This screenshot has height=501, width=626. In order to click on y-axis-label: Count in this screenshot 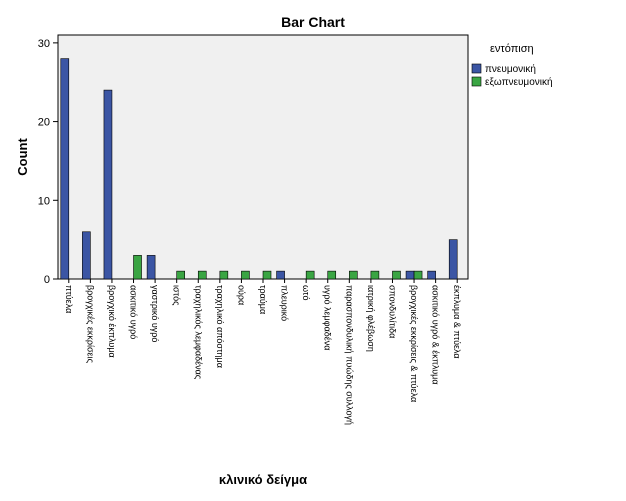, I will do `click(22, 157)`.